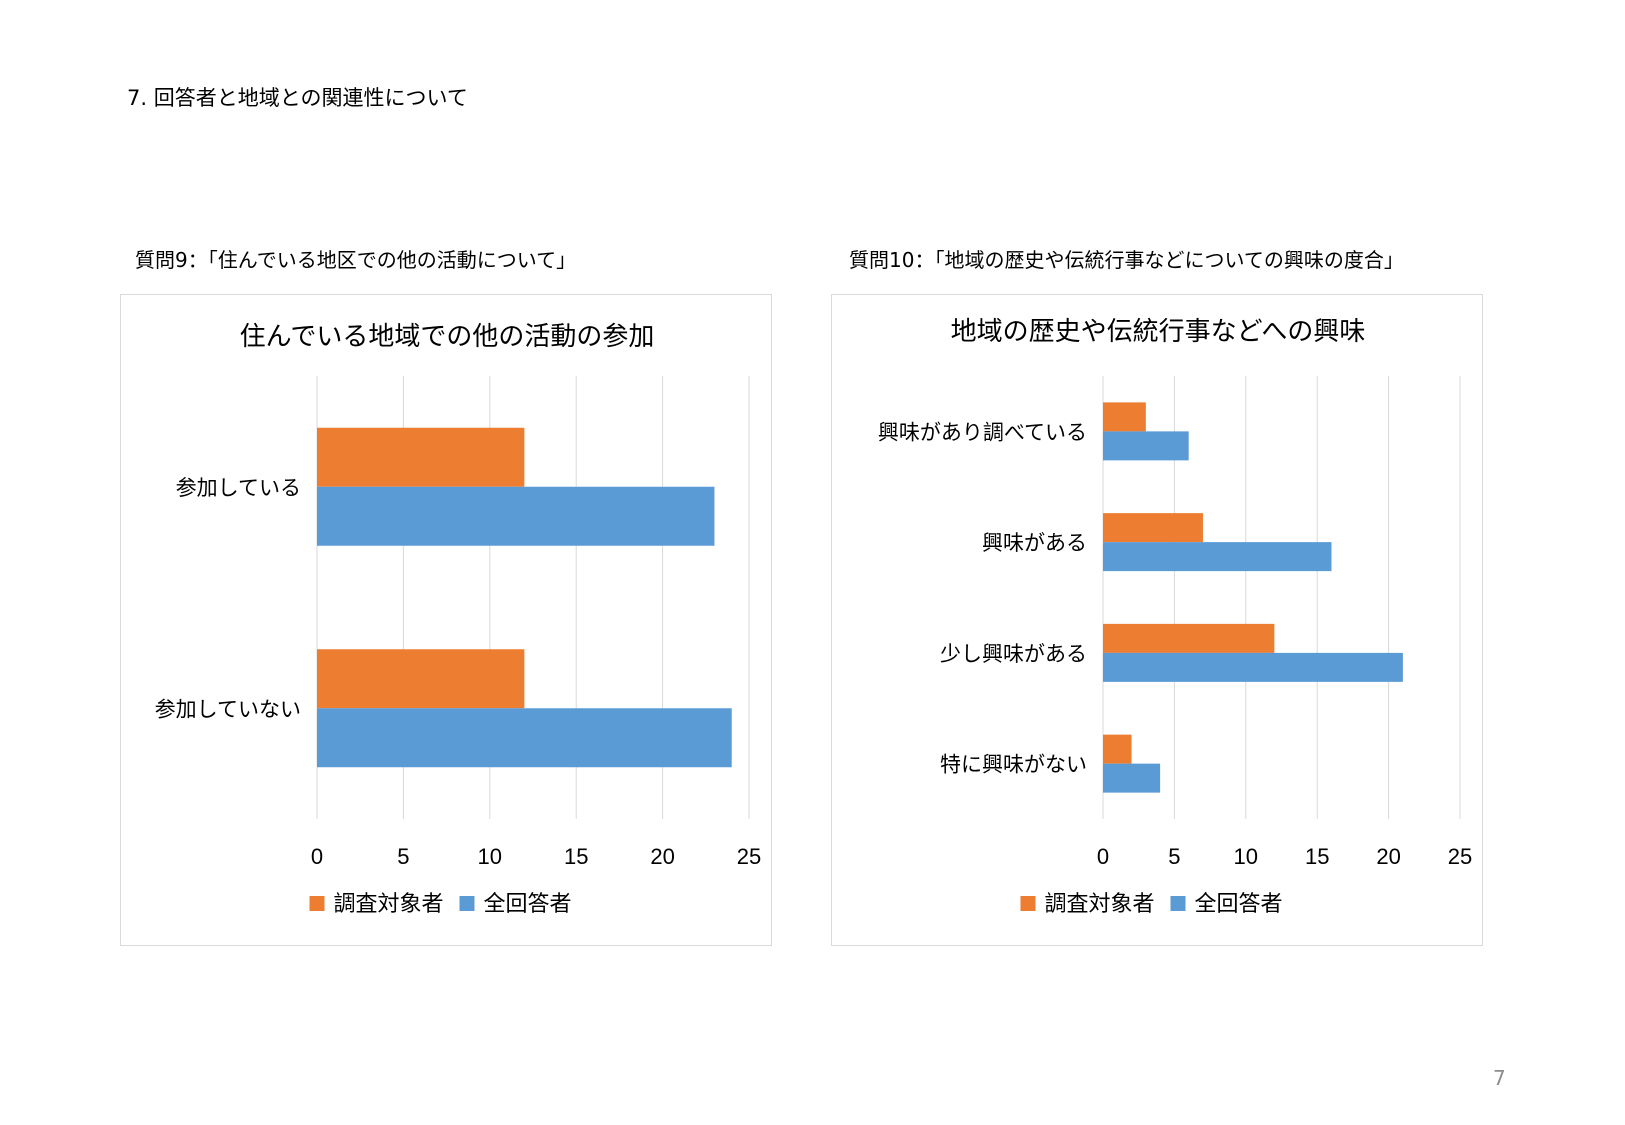  Describe the element at coordinates (238, 488) in the screenshot. I see `category-label: 参加している` at that location.